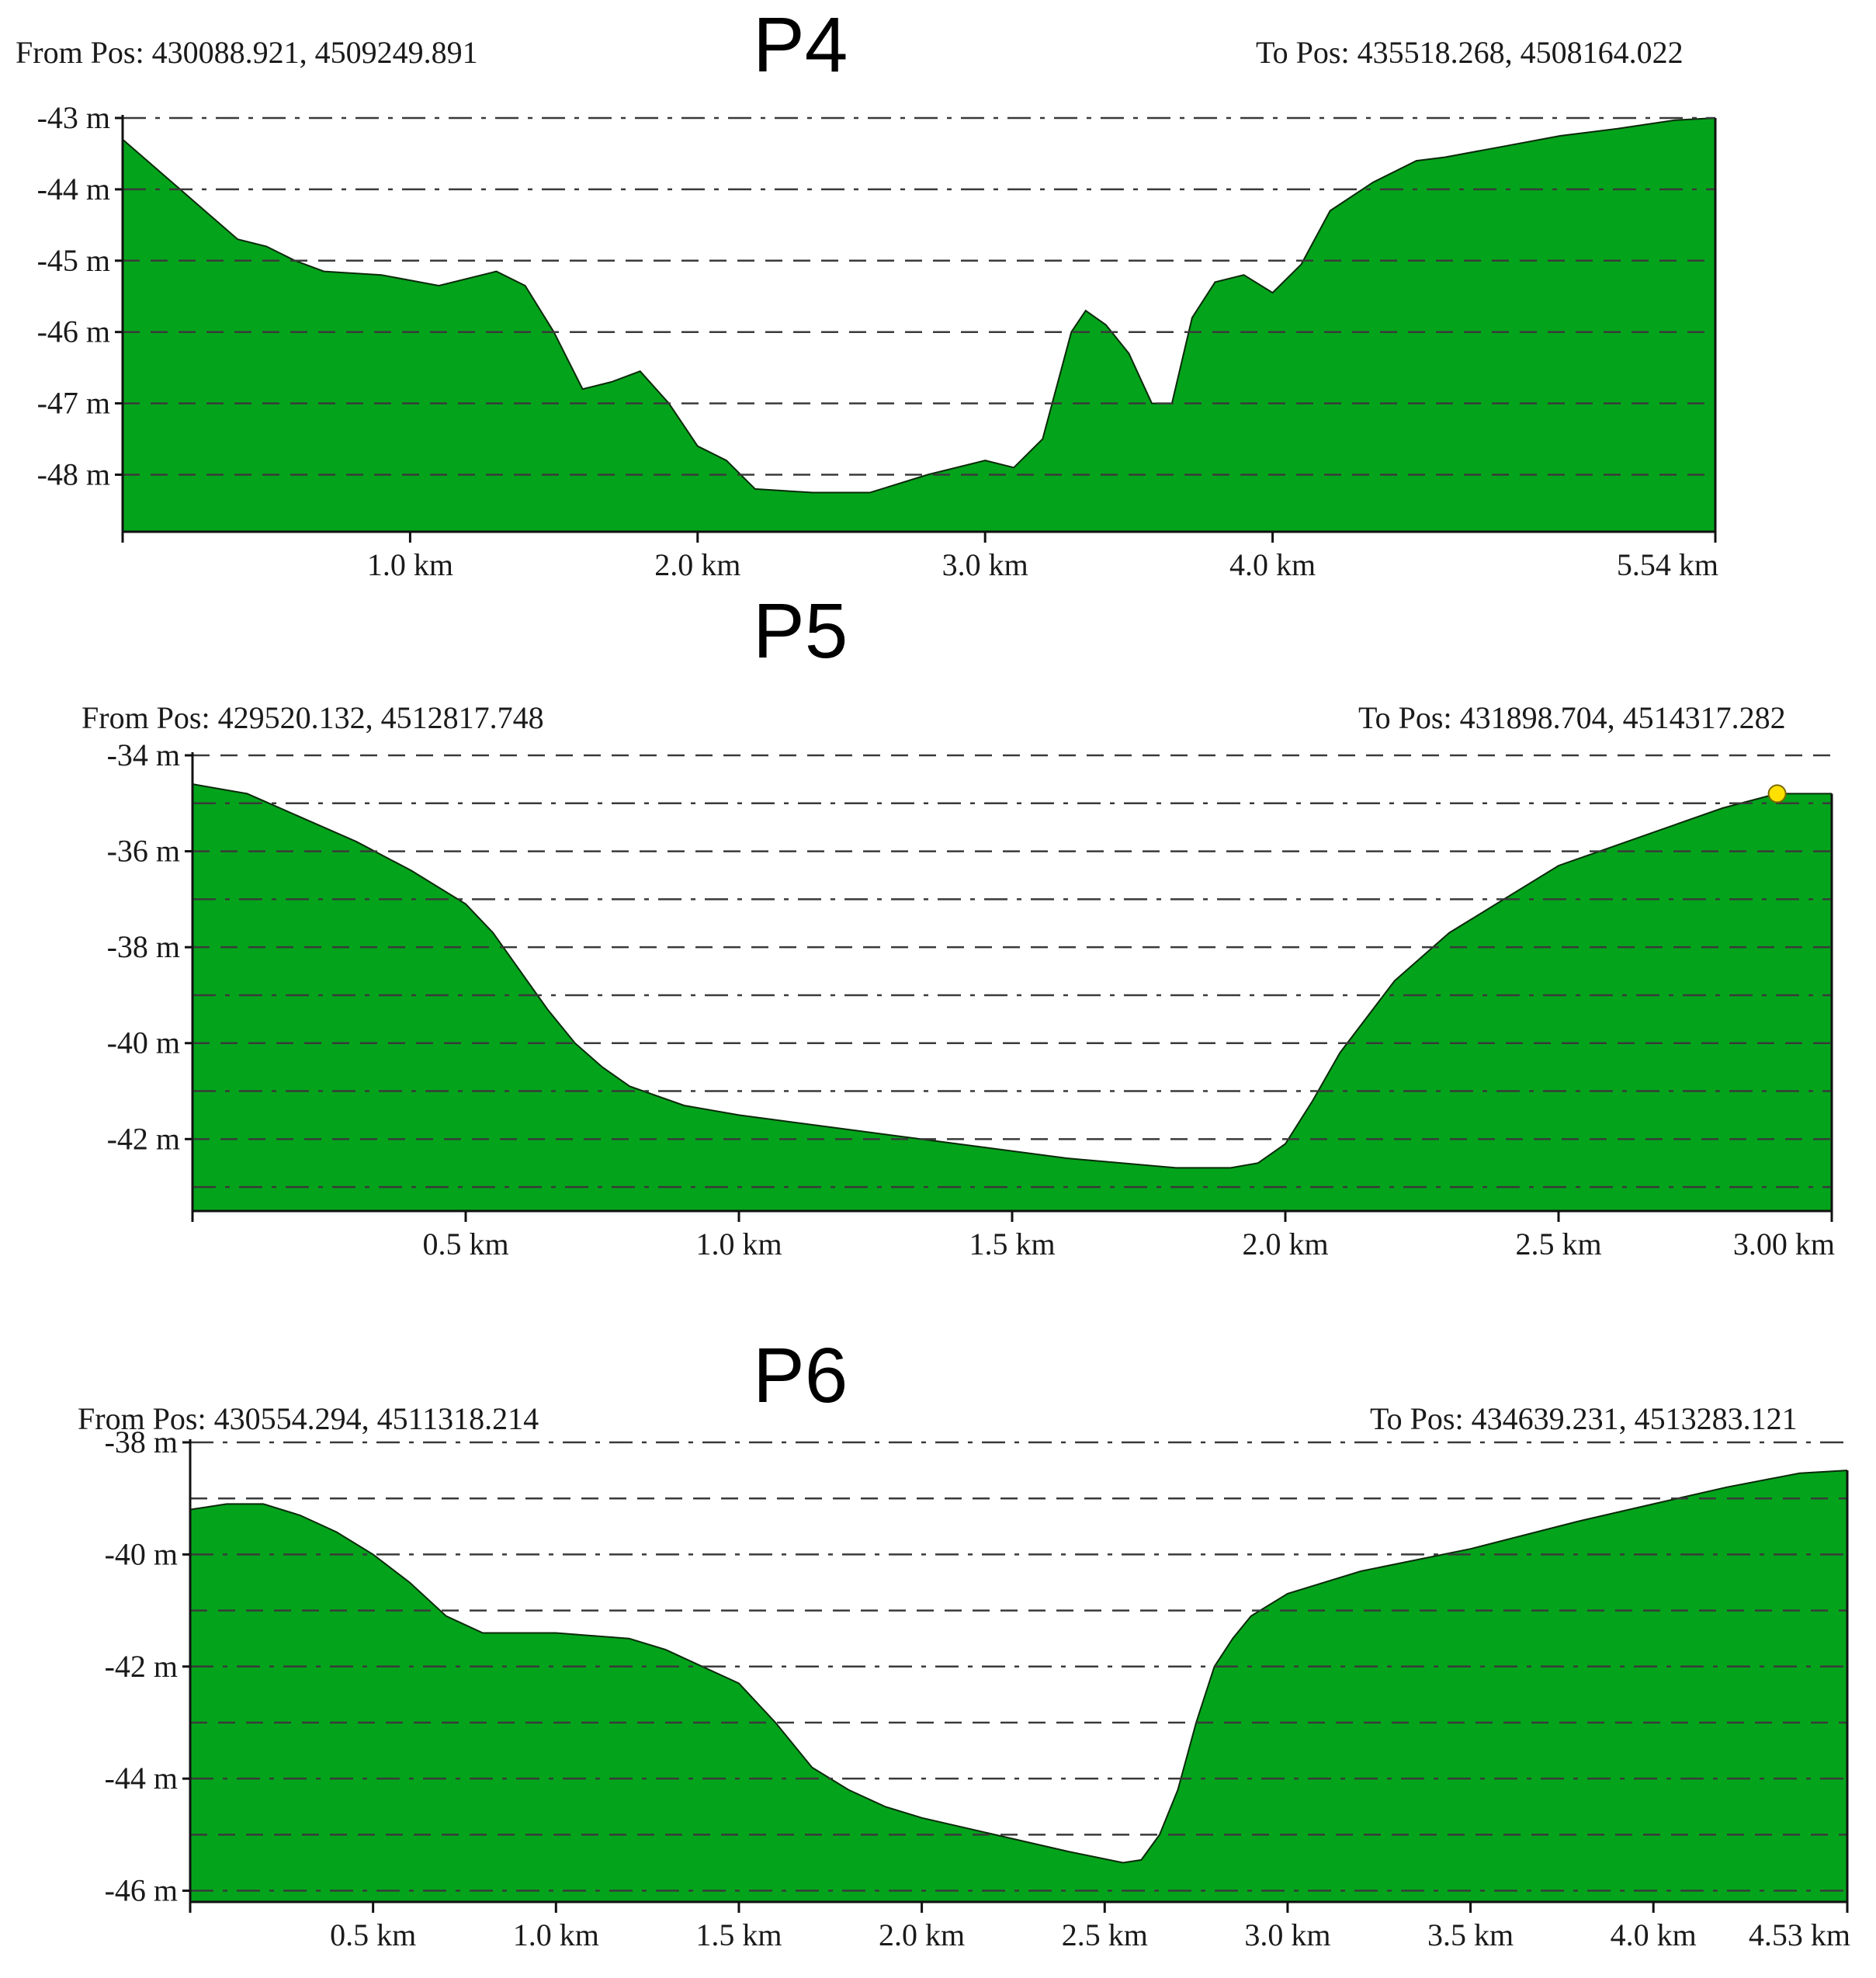  Describe the element at coordinates (247, 52) in the screenshot. I see `from-position: From Pos: 430088.921, 4509249.891` at that location.